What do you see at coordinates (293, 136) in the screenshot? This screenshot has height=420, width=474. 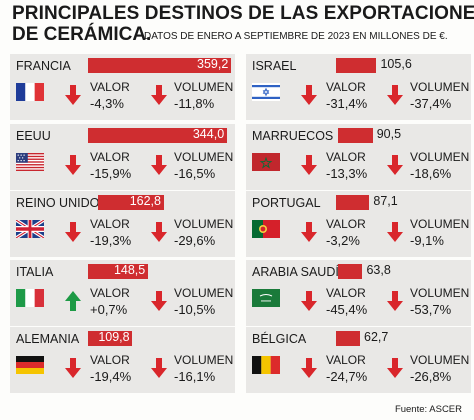 I see `country-name: MARRUECOS` at bounding box center [293, 136].